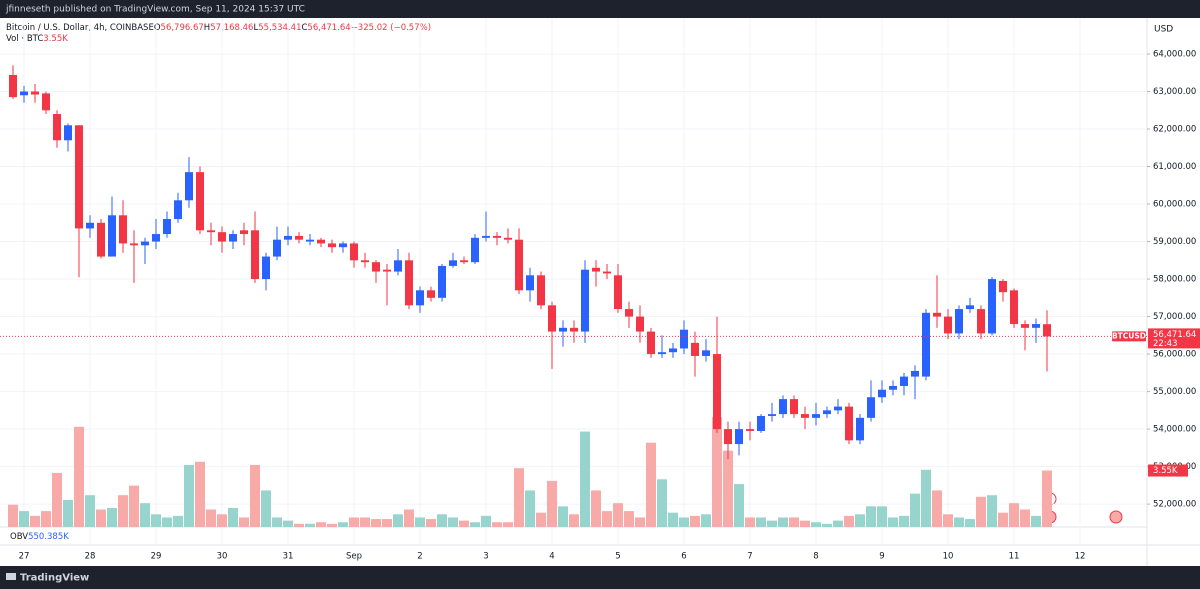  I want to click on legend-value: 55,534.41, so click(279, 28).